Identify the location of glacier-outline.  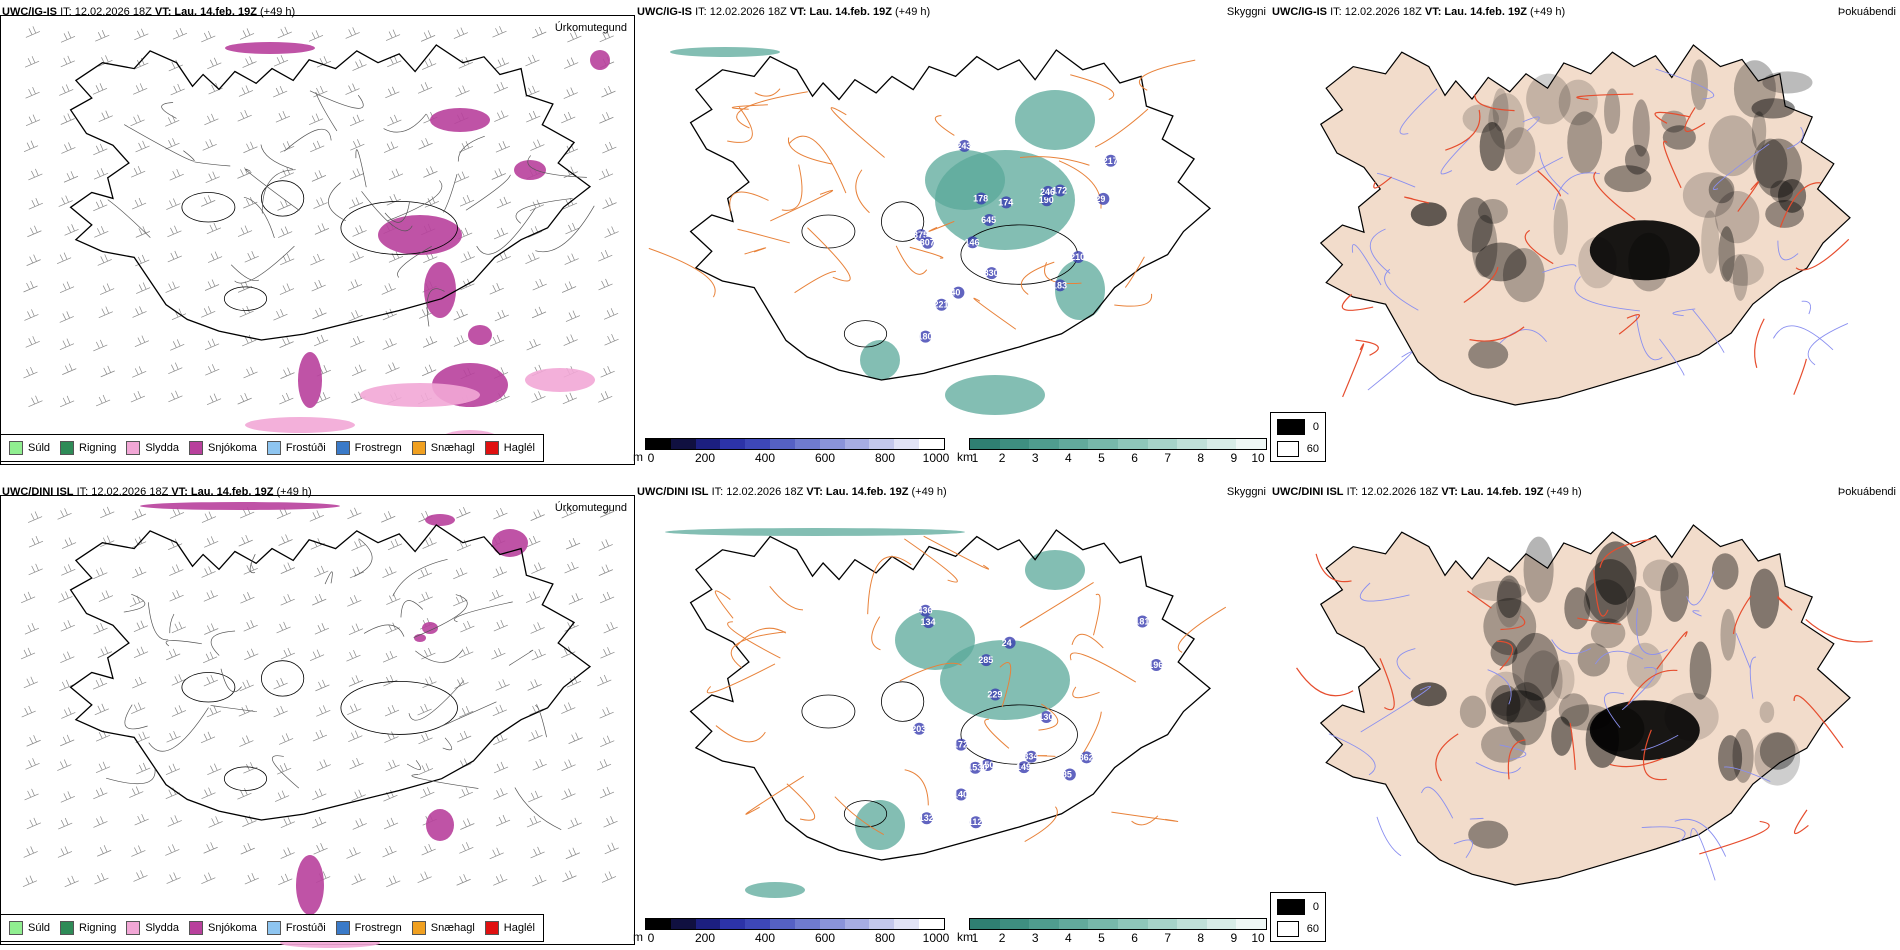
(282, 198).